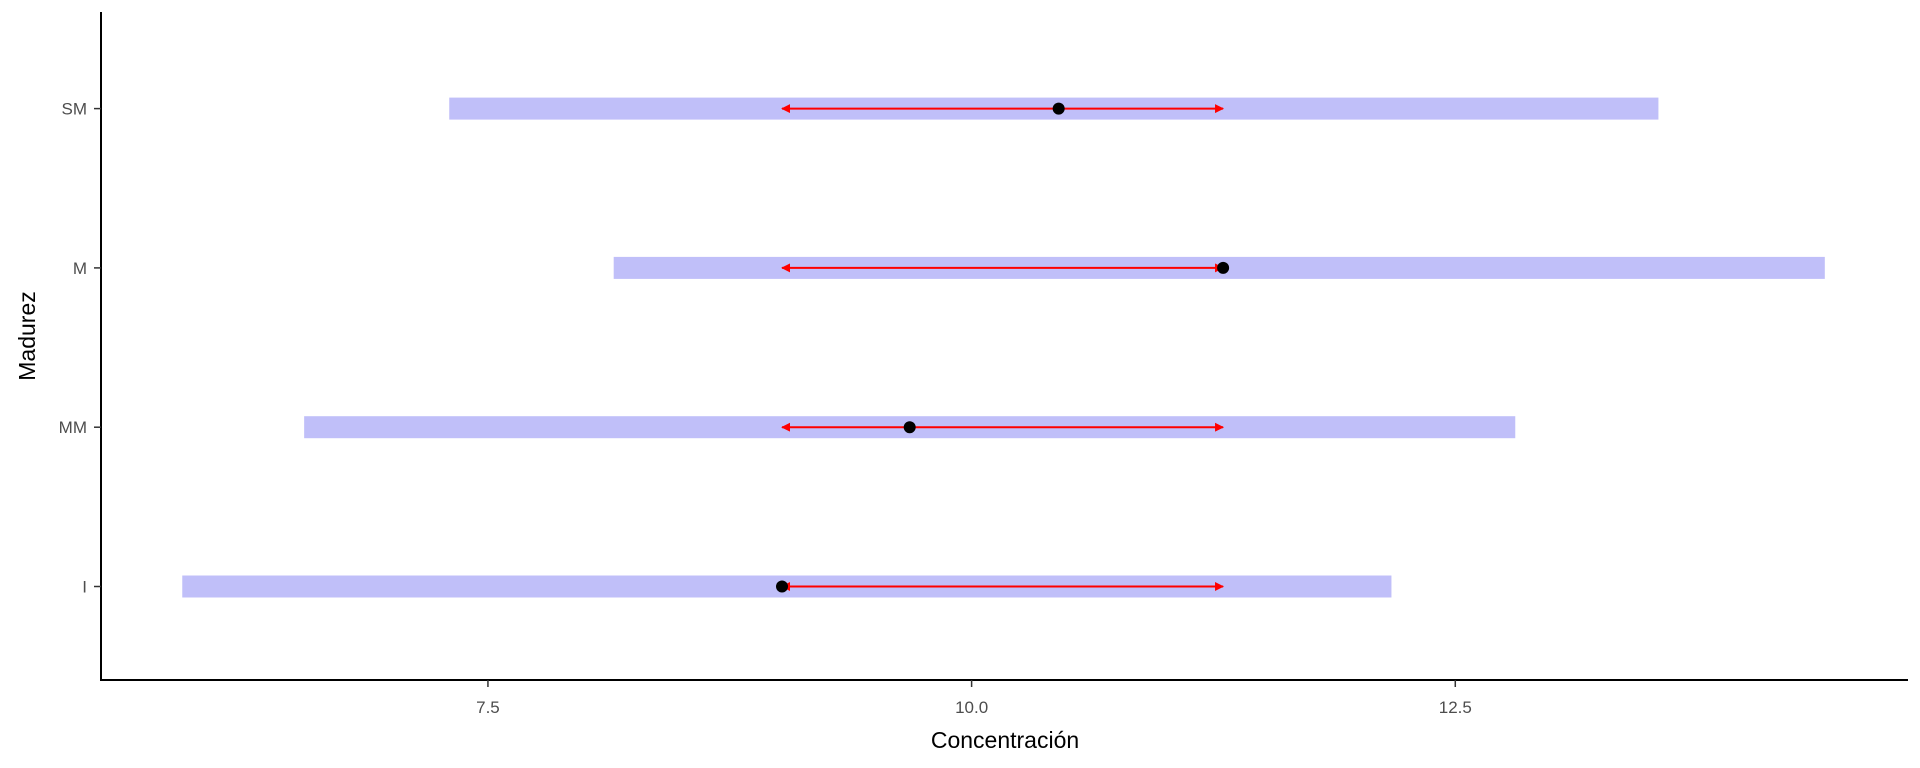  Describe the element at coordinates (1223, 267) in the screenshot. I see `estimate-point-m` at that location.